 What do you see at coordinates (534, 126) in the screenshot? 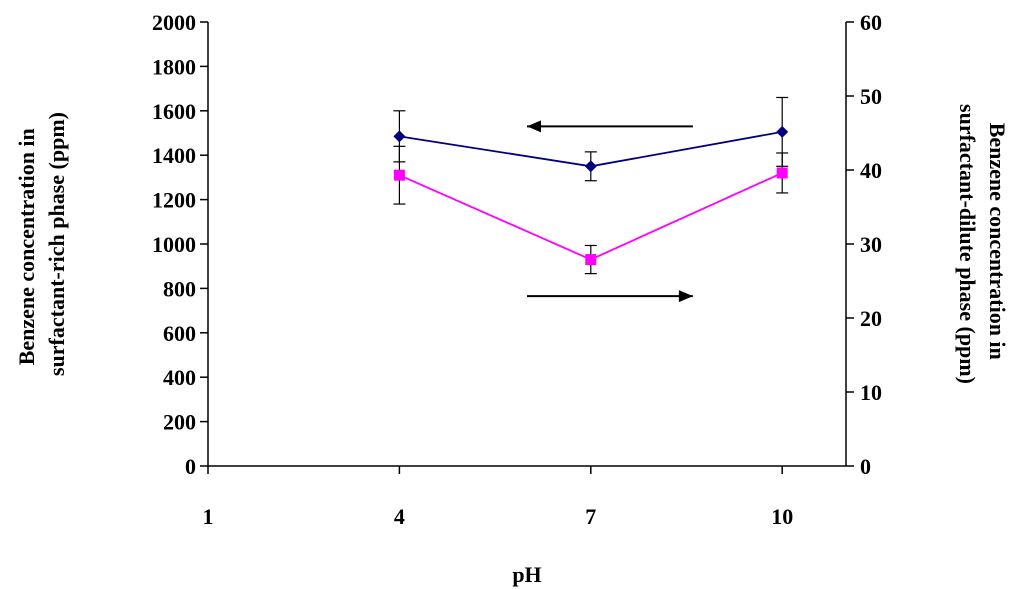
I see `arrow-1-head` at bounding box center [534, 126].